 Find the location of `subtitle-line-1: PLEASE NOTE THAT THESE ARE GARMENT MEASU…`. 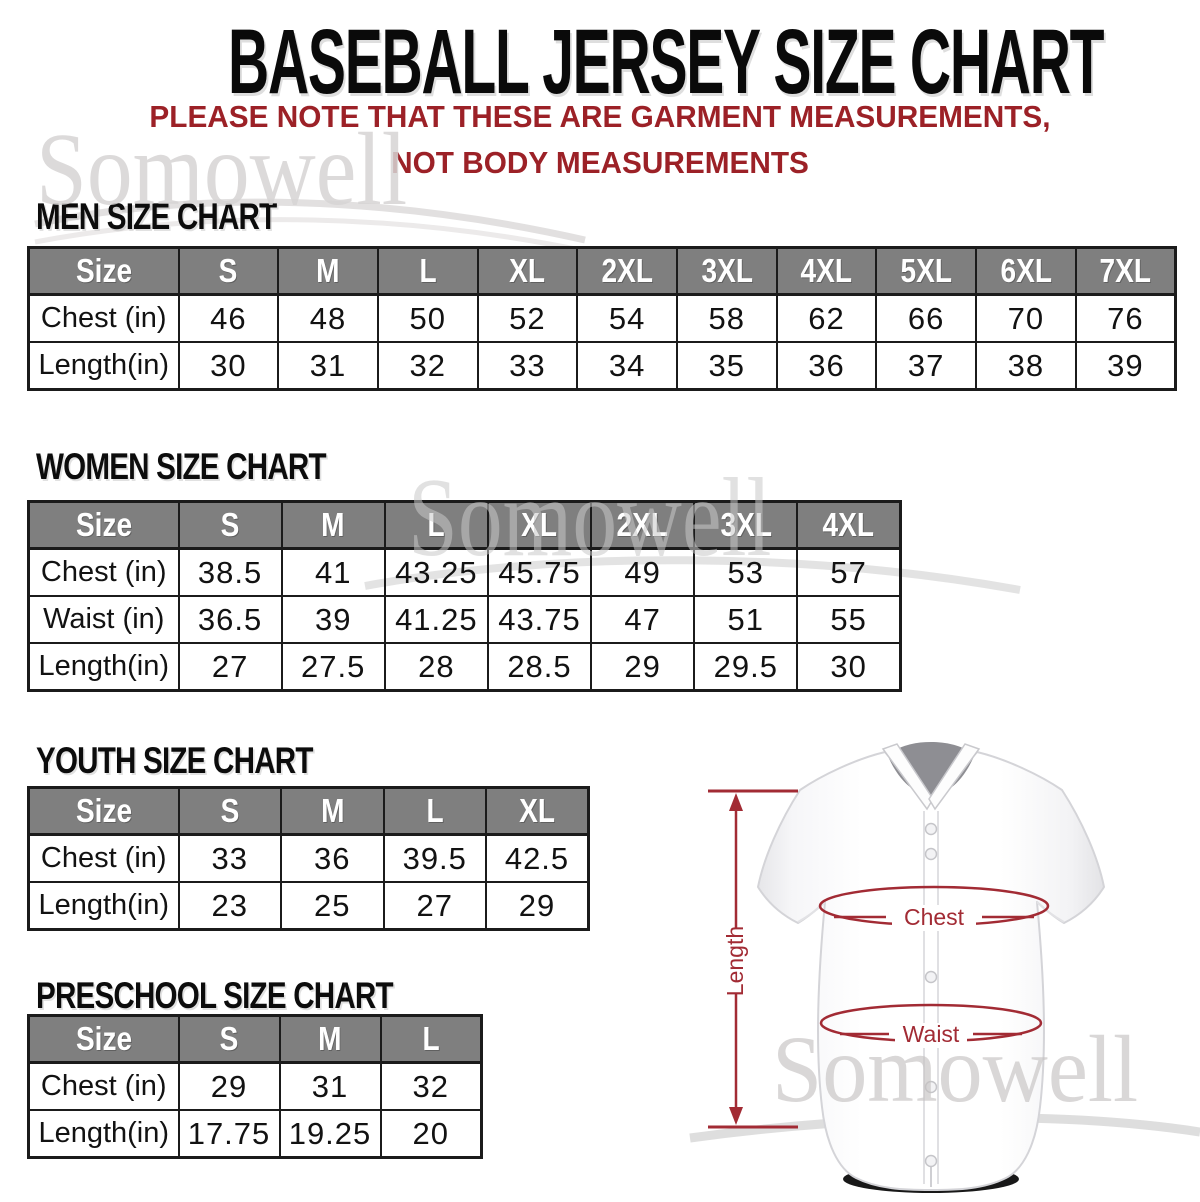

subtitle-line-1: PLEASE NOTE THAT THESE ARE GARMENT MEASU… is located at coordinates (600, 116).